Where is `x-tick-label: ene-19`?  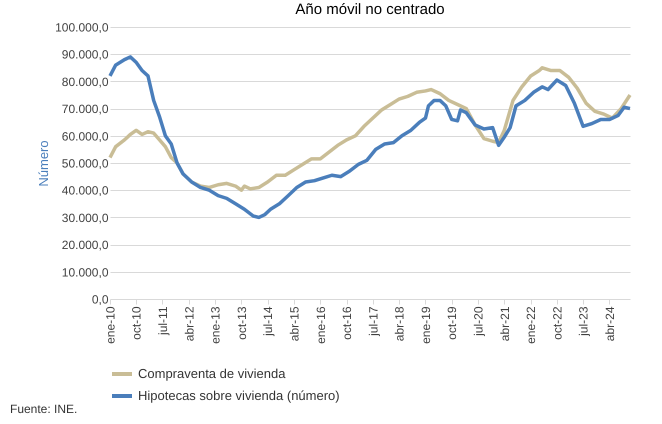
x-tick-label: ene-19 is located at coordinates (425, 325).